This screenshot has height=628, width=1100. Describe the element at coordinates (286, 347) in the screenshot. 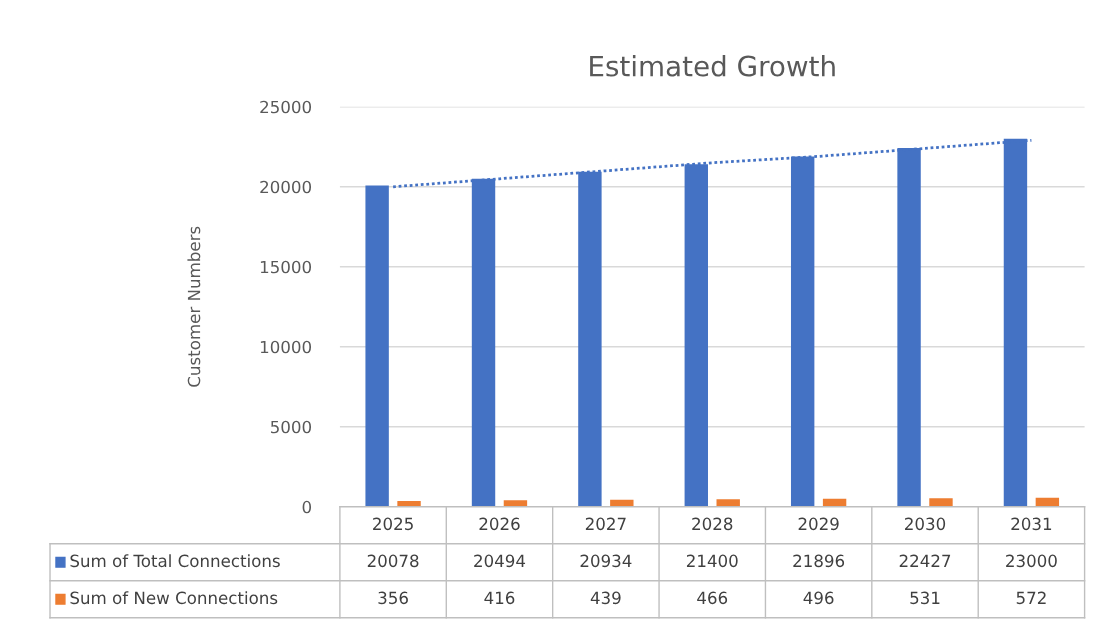

I see `y-tick-label: 10000` at that location.